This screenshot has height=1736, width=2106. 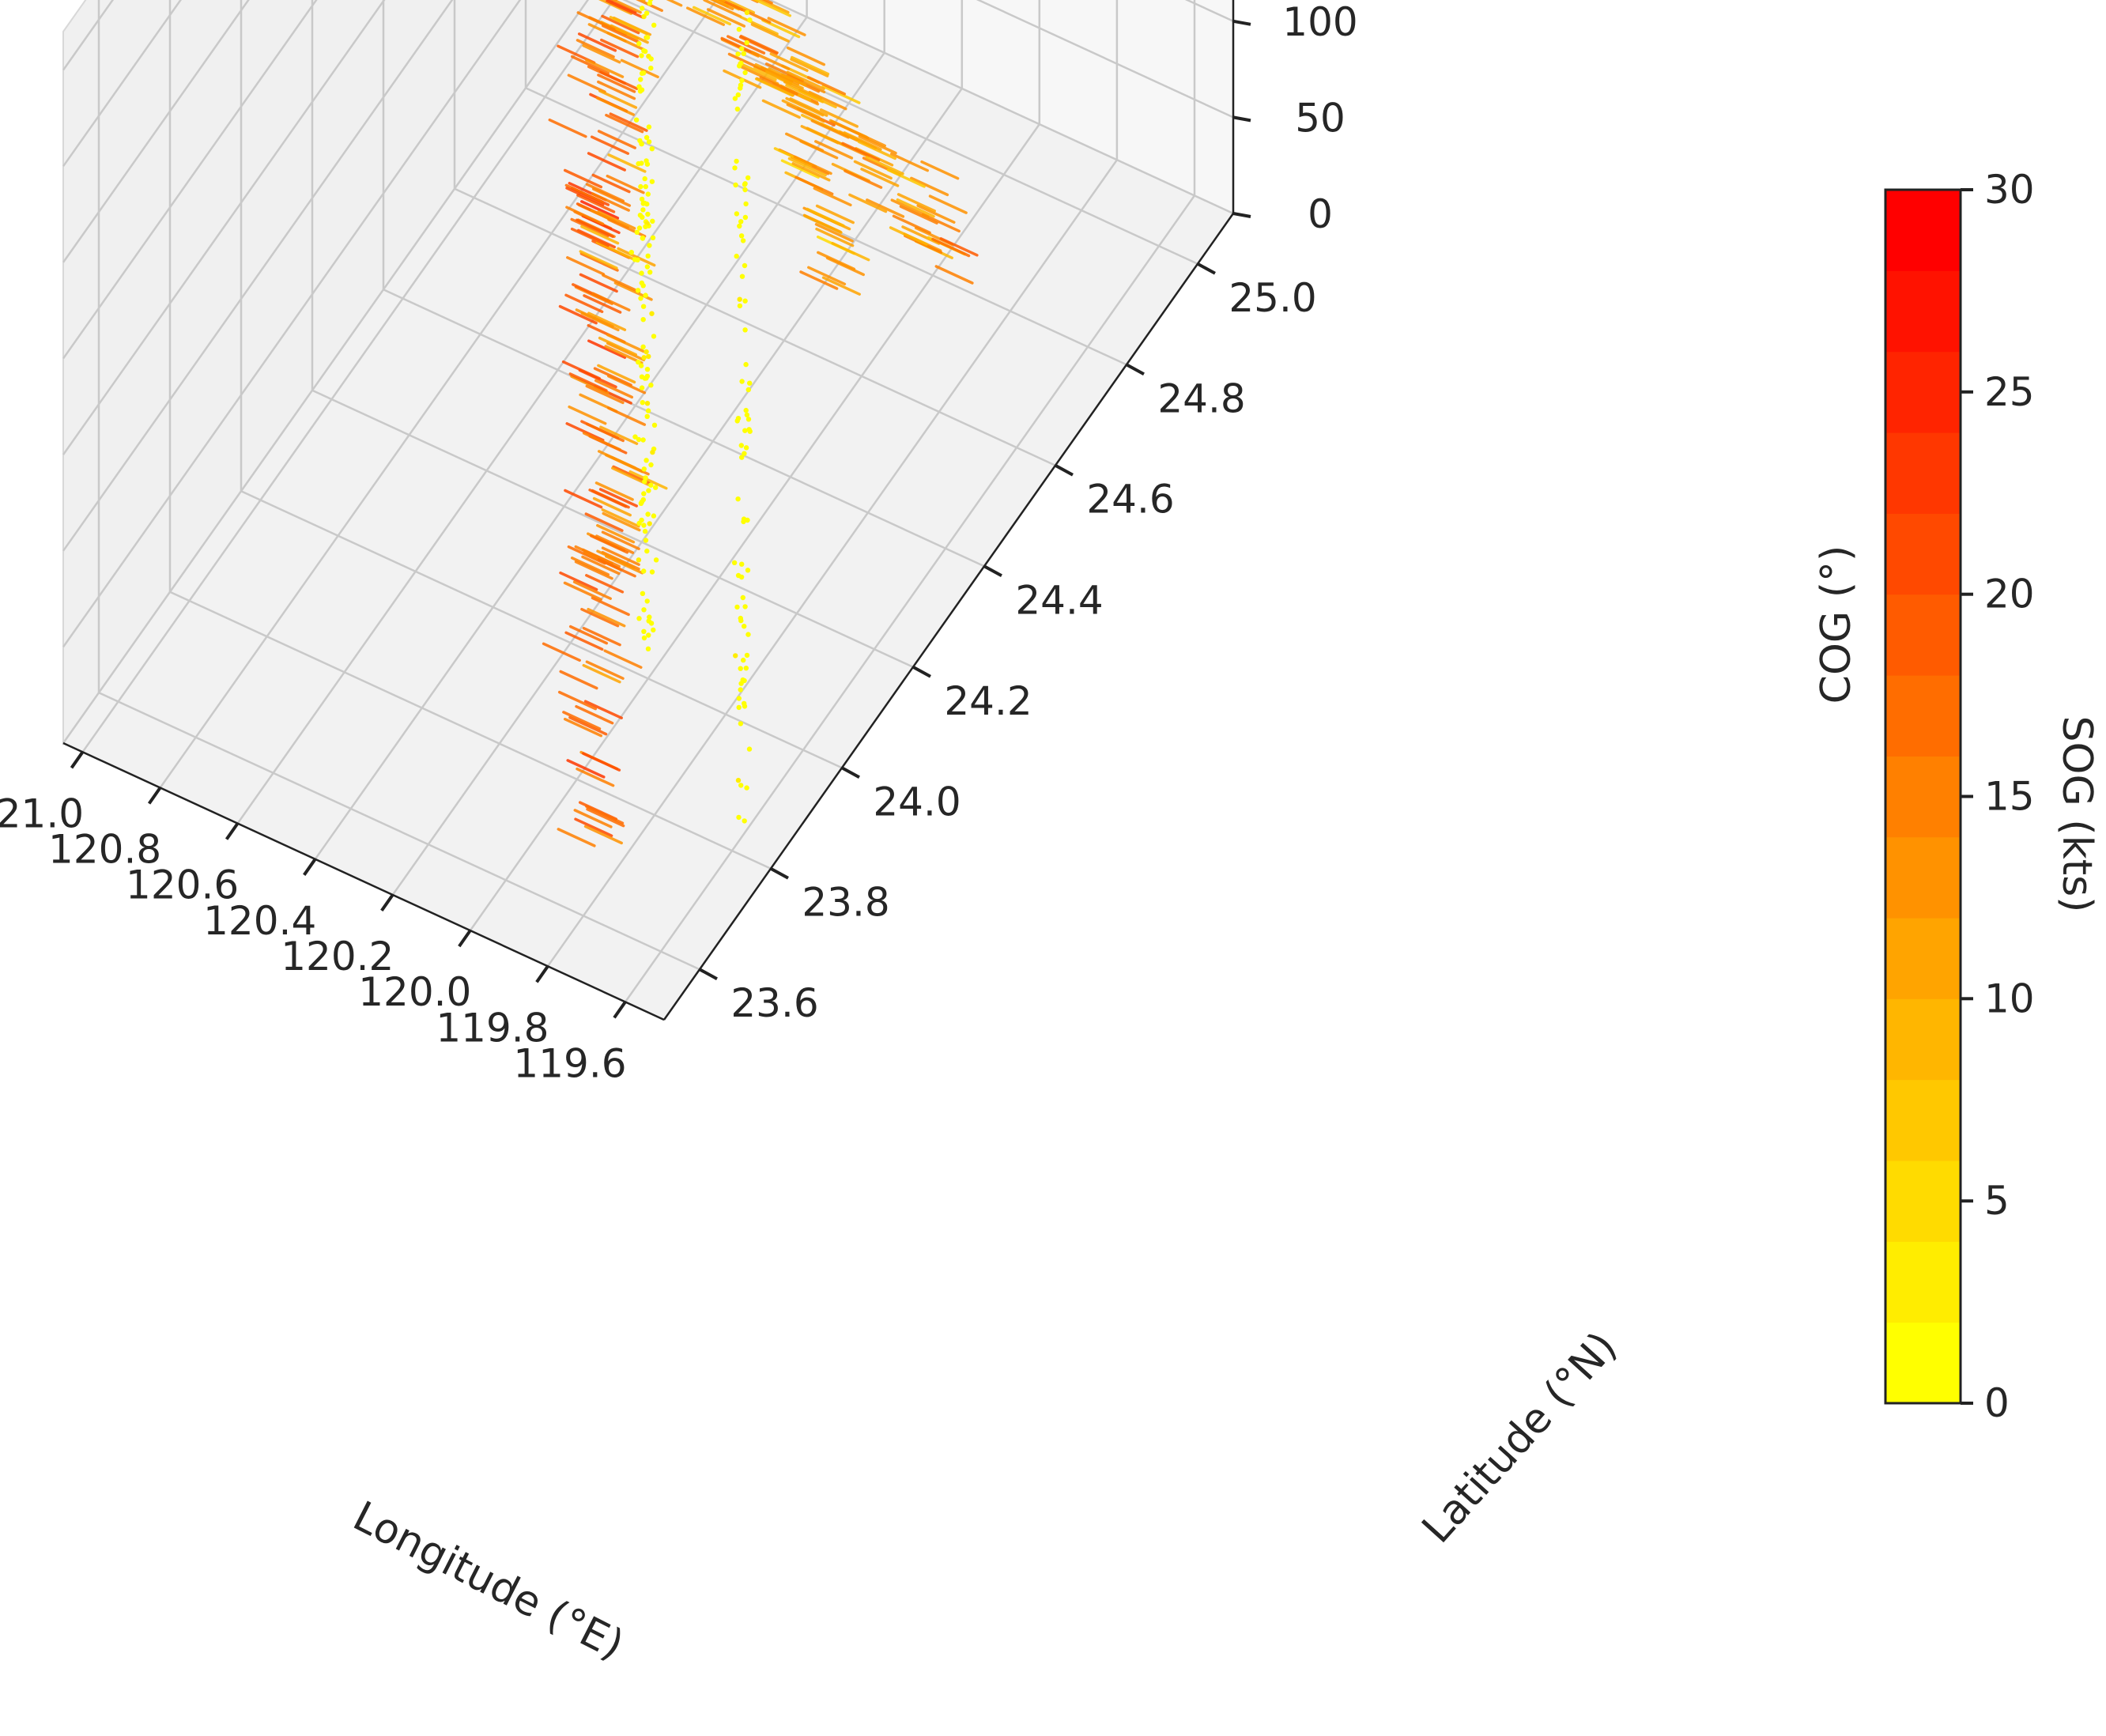 What do you see at coordinates (774, 1003) in the screenshot?
I see `y-tick-label: 23.6` at bounding box center [774, 1003].